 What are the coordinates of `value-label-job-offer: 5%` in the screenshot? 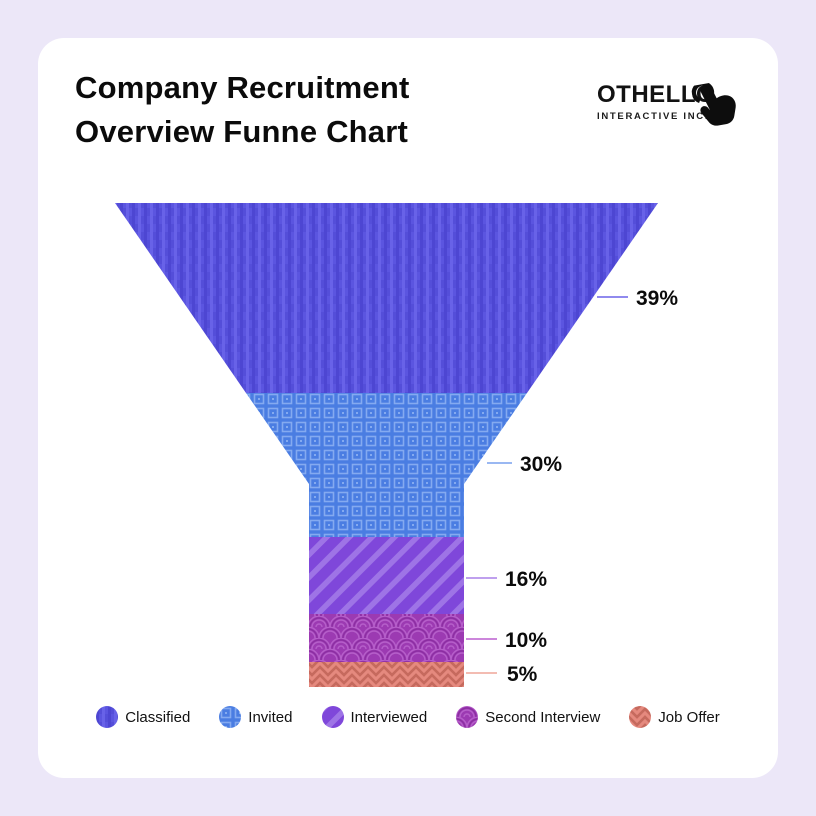 It's located at (522, 674).